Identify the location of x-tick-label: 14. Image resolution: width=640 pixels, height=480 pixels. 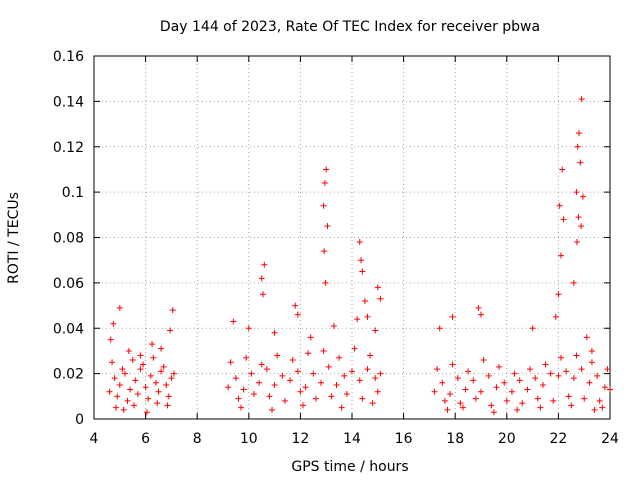
(352, 439).